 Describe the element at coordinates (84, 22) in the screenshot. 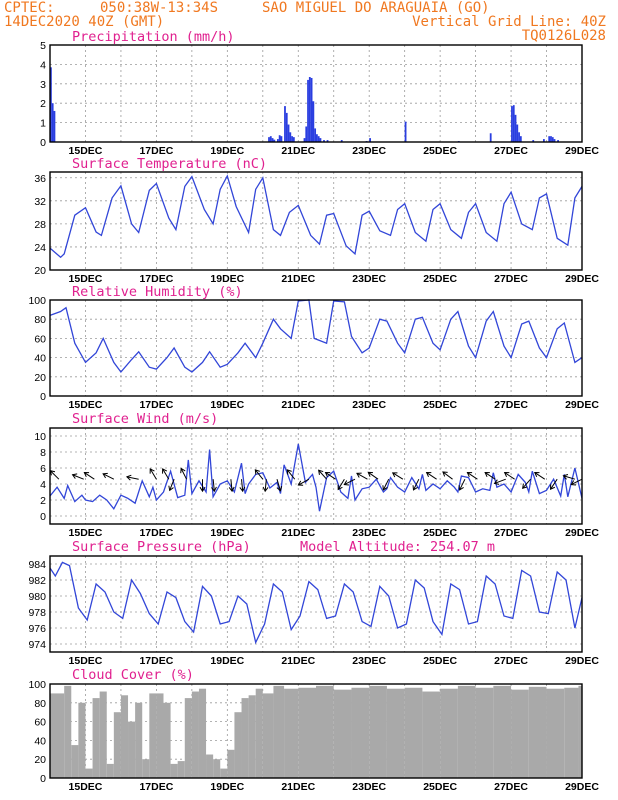

I see `header-run: 14DEC2020 40Z (GMT)` at that location.